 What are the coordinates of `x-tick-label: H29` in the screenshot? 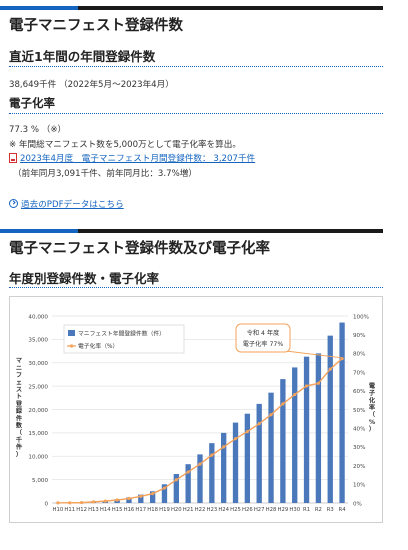 It's located at (283, 510).